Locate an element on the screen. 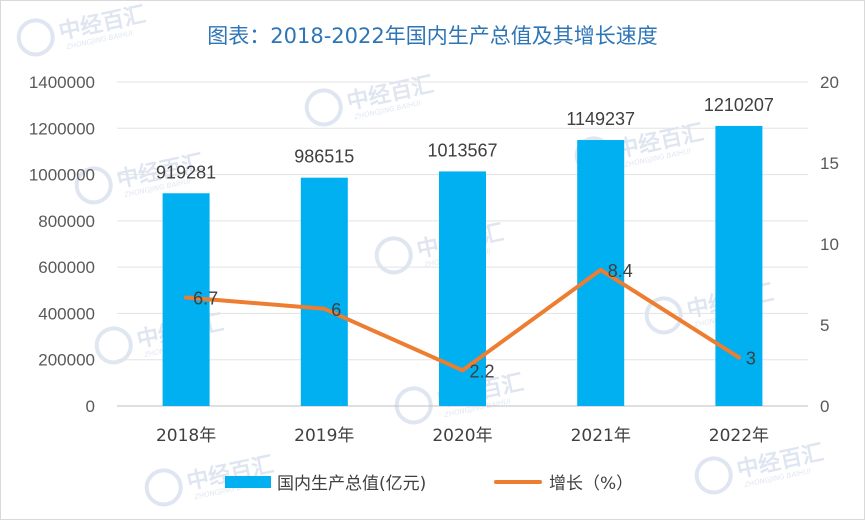 The height and width of the screenshot is (520, 865). x-tick-label: 2021年 is located at coordinates (601, 436).